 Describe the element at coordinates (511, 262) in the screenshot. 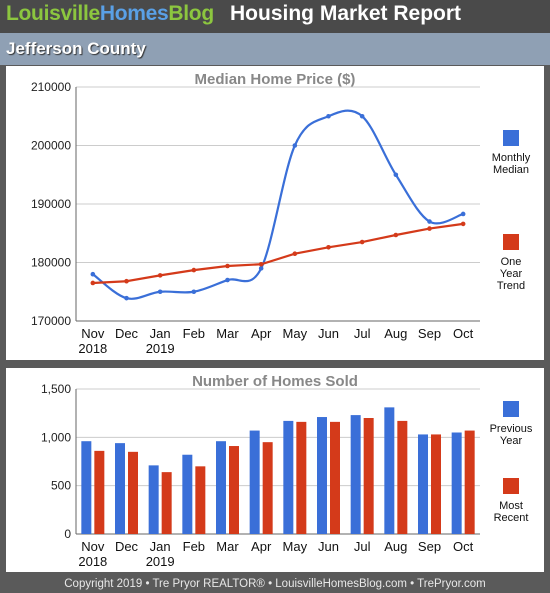

I see `legend-label: One` at that location.